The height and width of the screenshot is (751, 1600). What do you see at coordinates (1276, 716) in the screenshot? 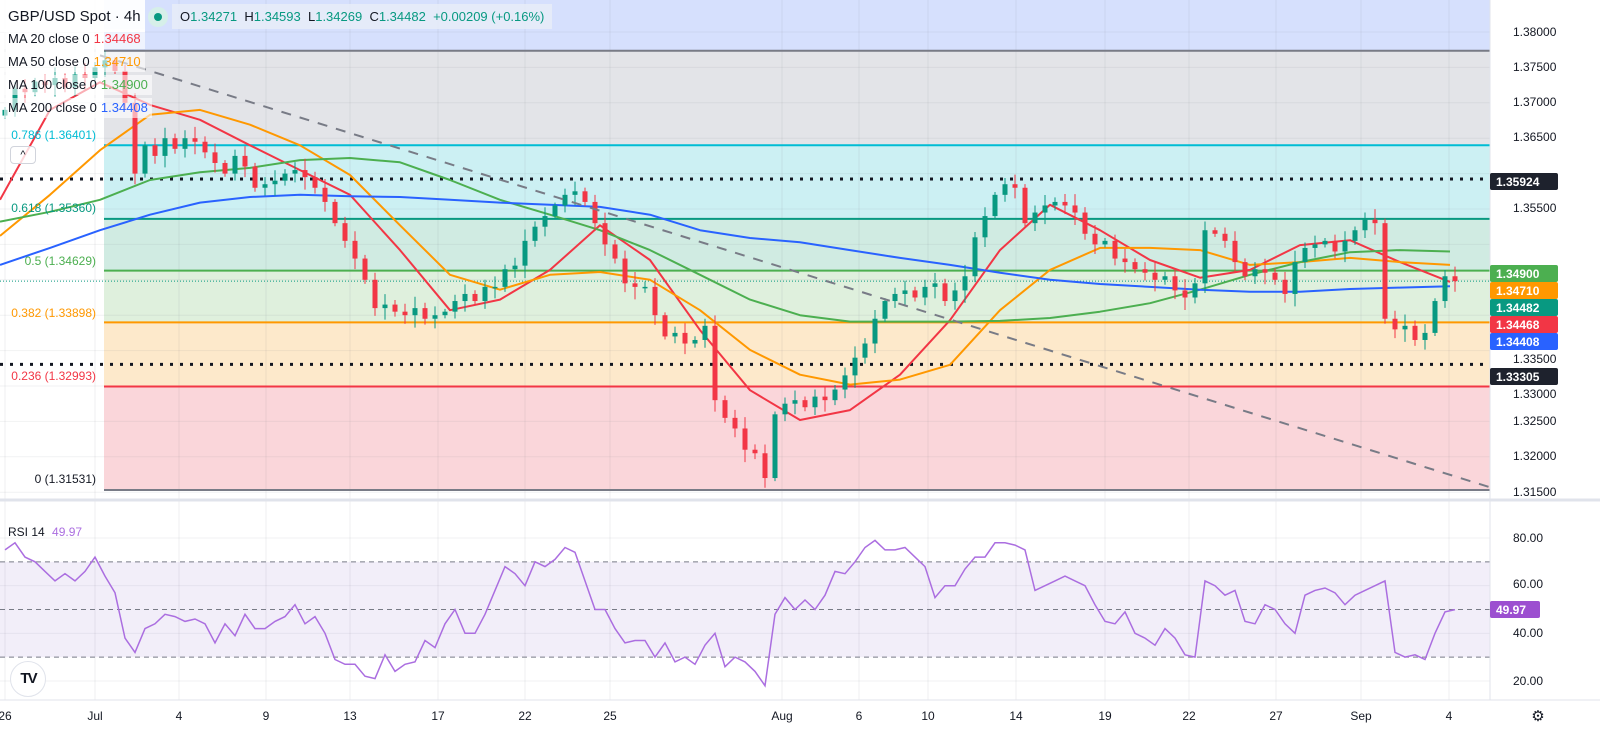
I see `time-tick: 27` at bounding box center [1276, 716].